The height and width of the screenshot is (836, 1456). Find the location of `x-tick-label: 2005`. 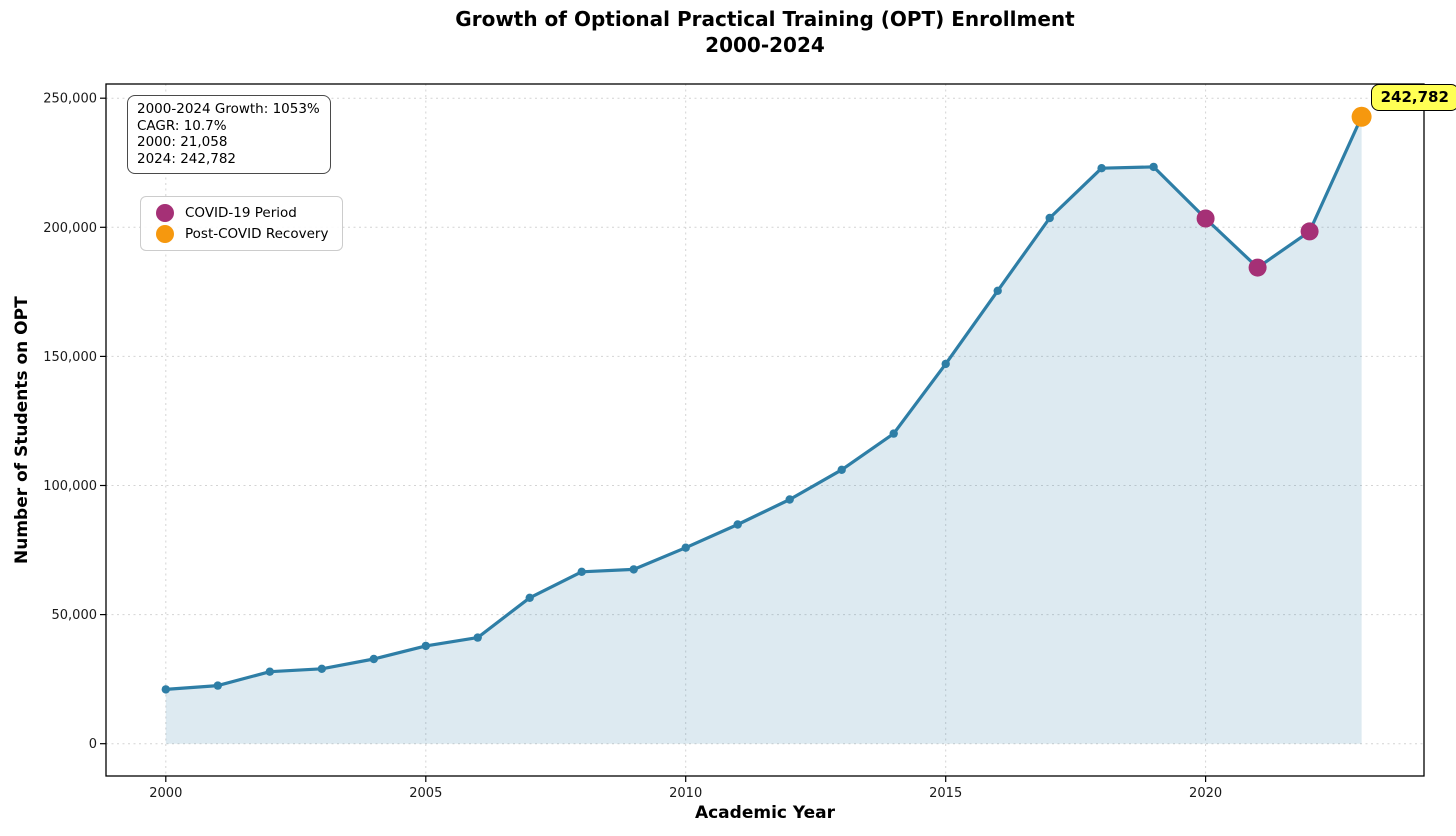

x-tick-label: 2005 is located at coordinates (425, 793).